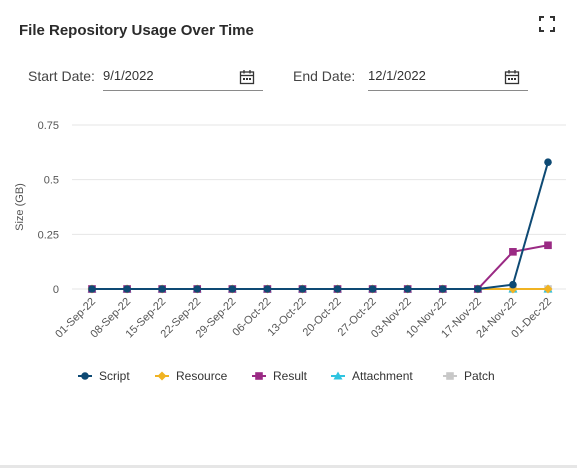 This screenshot has height=468, width=577. I want to click on y-axis-label: Size (GB), so click(20, 207).